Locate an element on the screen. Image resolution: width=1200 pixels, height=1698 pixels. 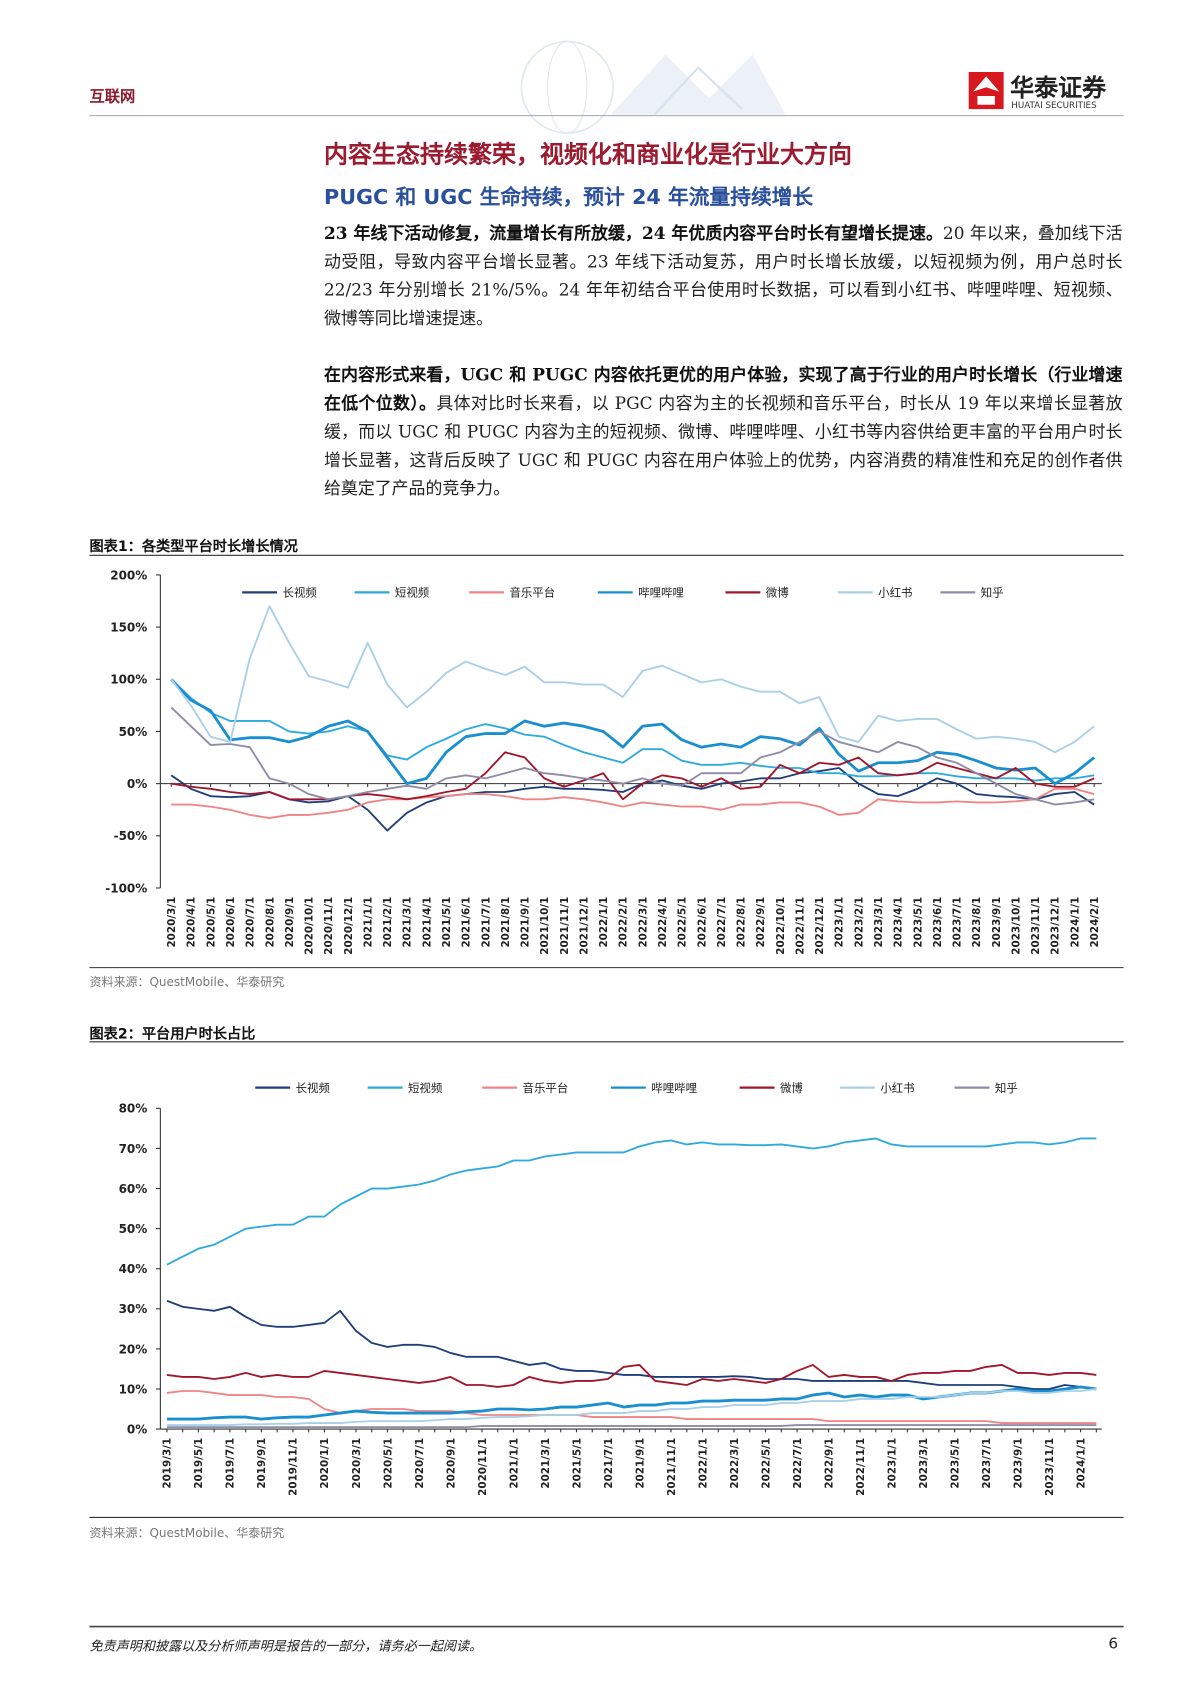
legend-label: 哔哩哔哩 is located at coordinates (674, 1088).